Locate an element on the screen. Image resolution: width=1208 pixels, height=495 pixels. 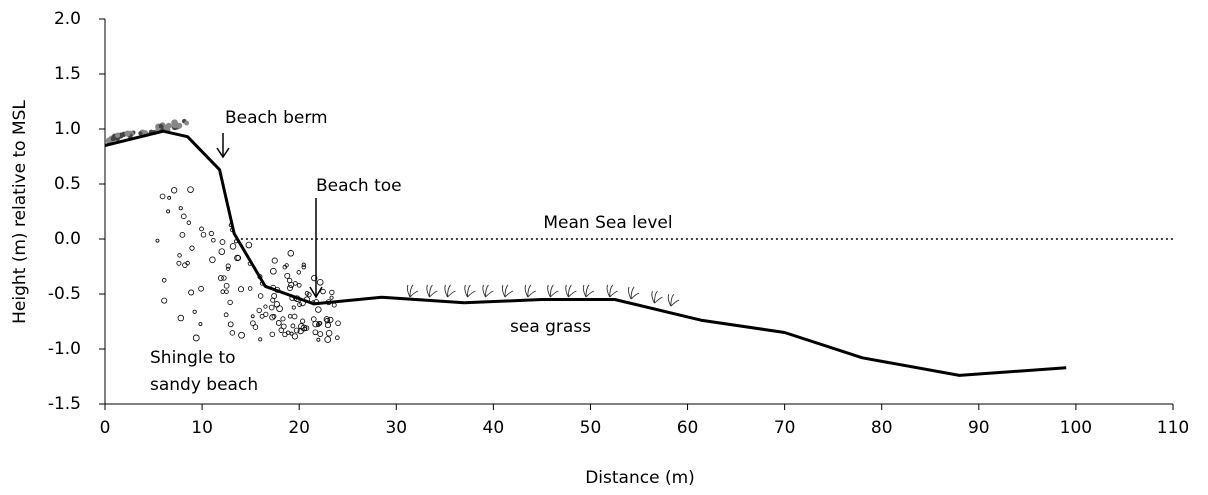
x-tick-label: 80 is located at coordinates (882, 428).